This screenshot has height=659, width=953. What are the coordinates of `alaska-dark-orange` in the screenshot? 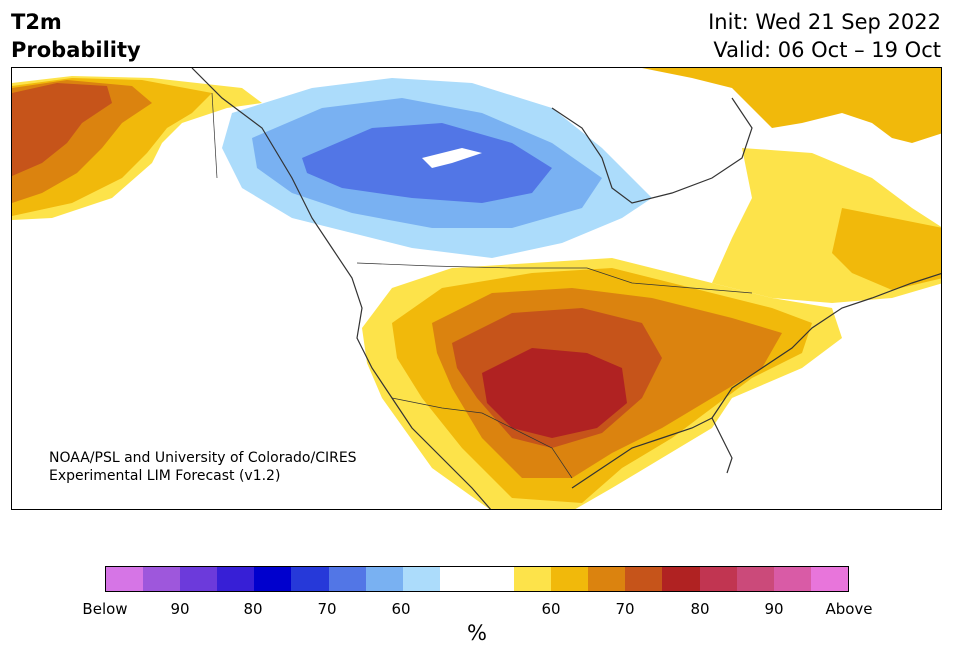 It's located at (62, 129).